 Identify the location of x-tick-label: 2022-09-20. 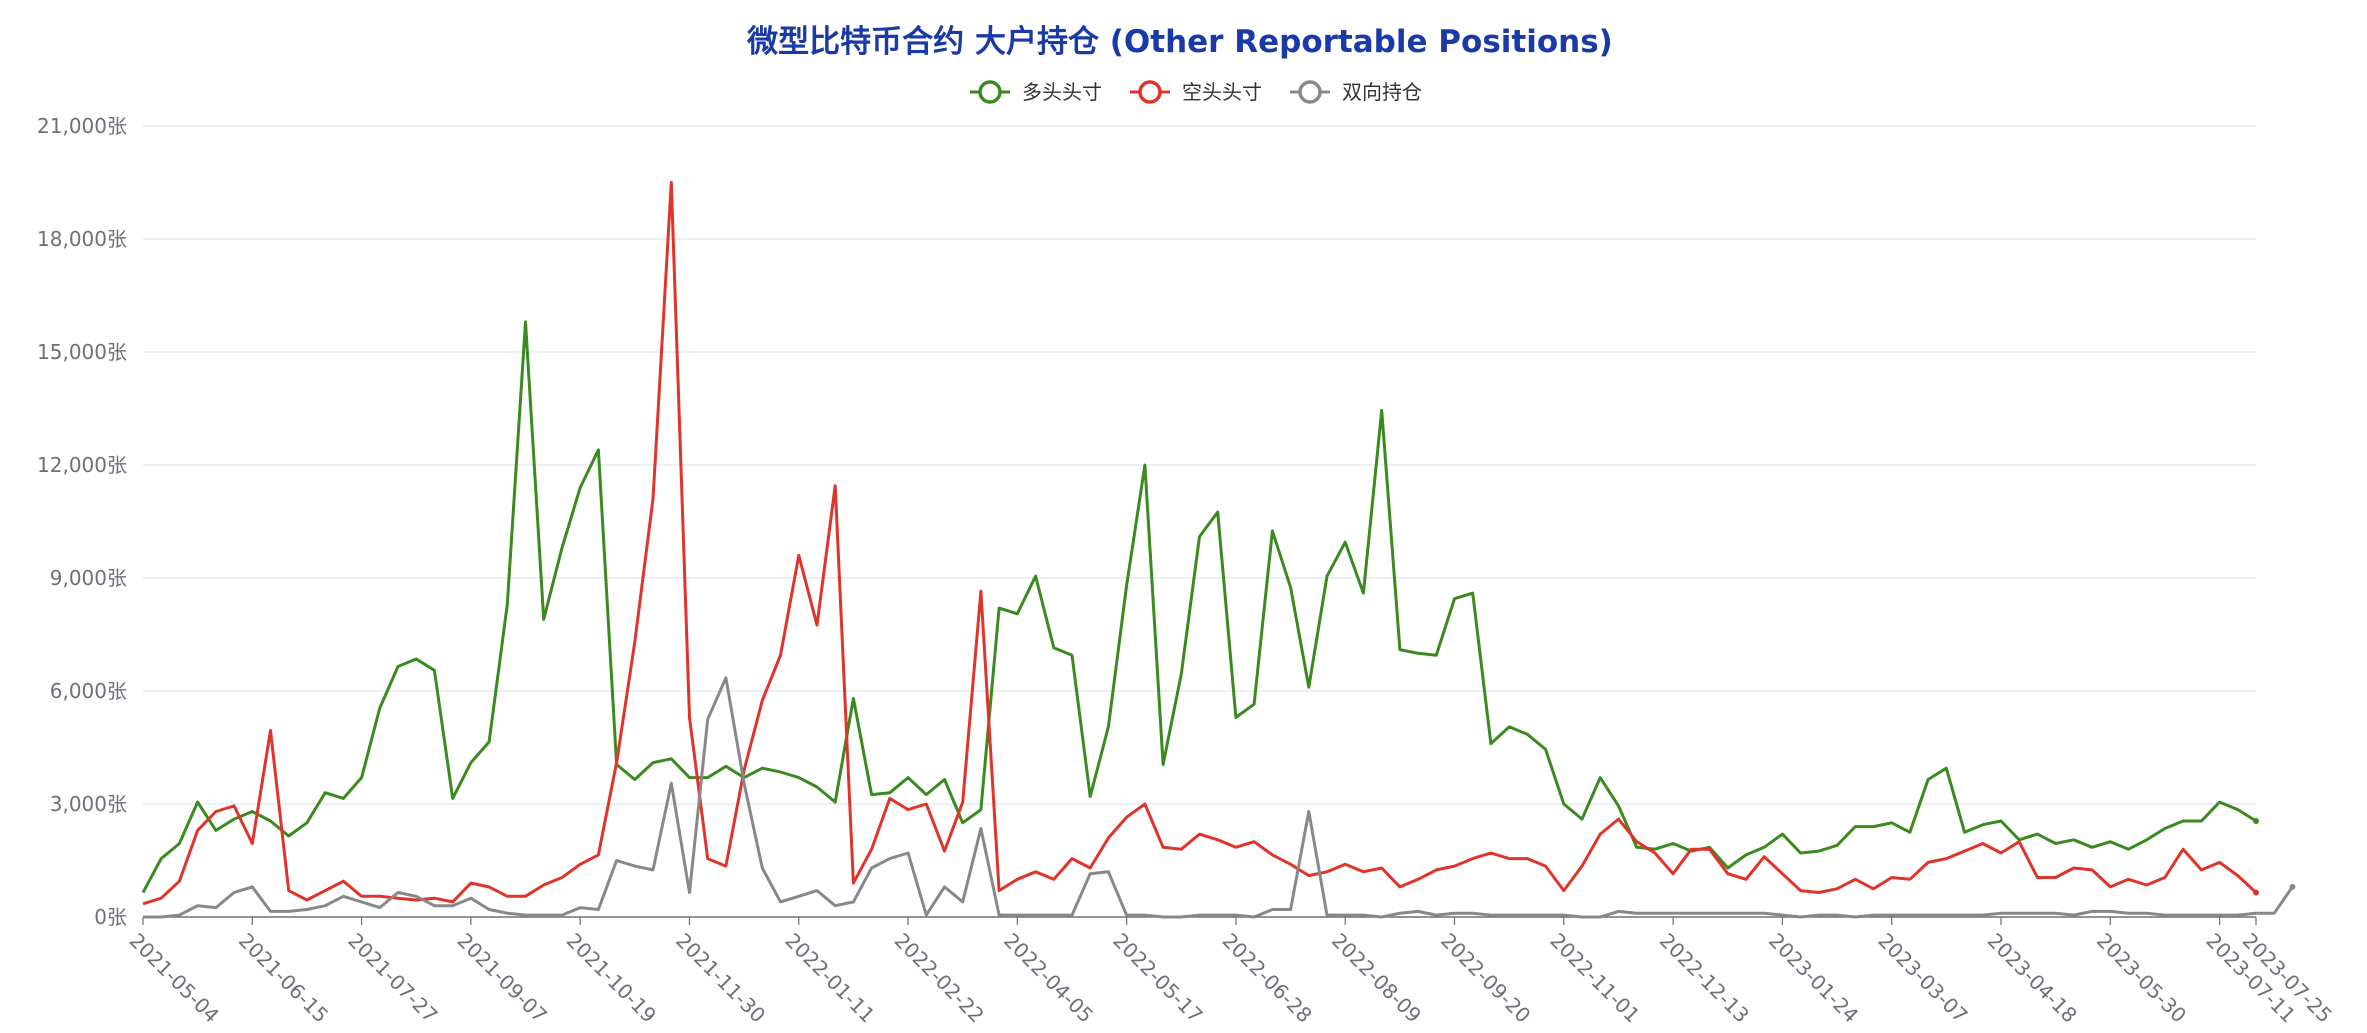
(1485, 977).